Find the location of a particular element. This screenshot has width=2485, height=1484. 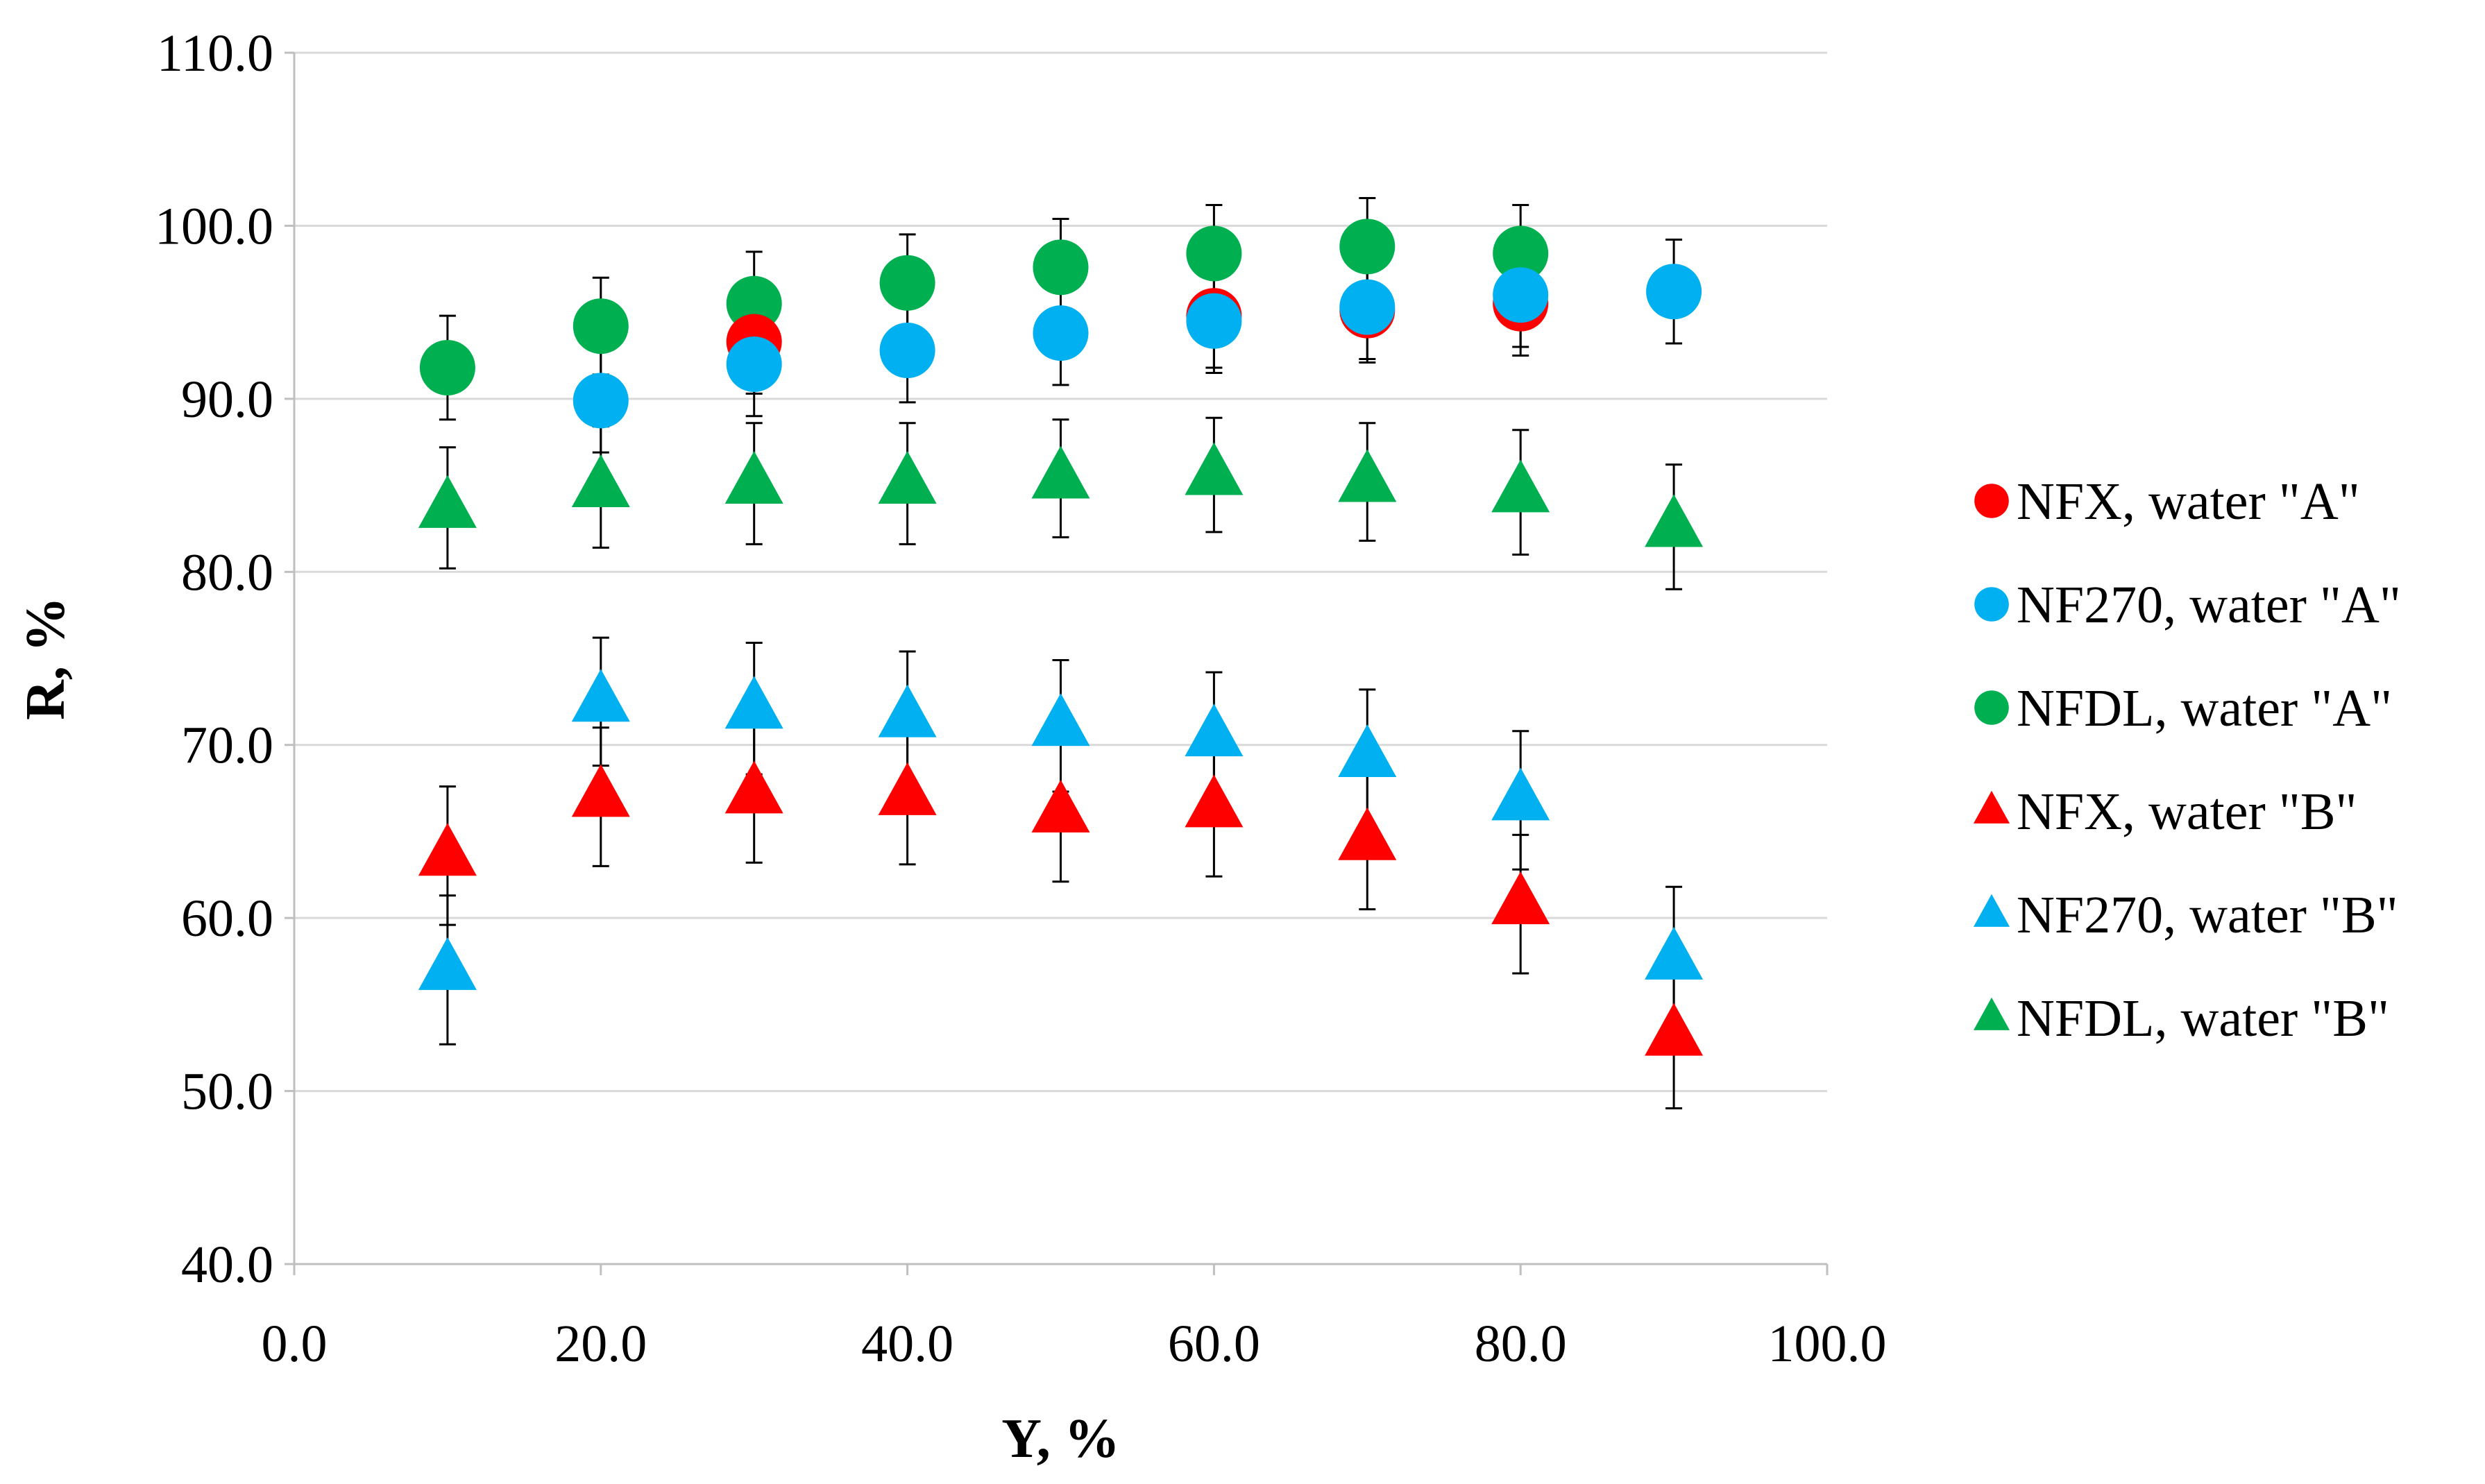

y-tick-label: 60.0 is located at coordinates (227, 918).